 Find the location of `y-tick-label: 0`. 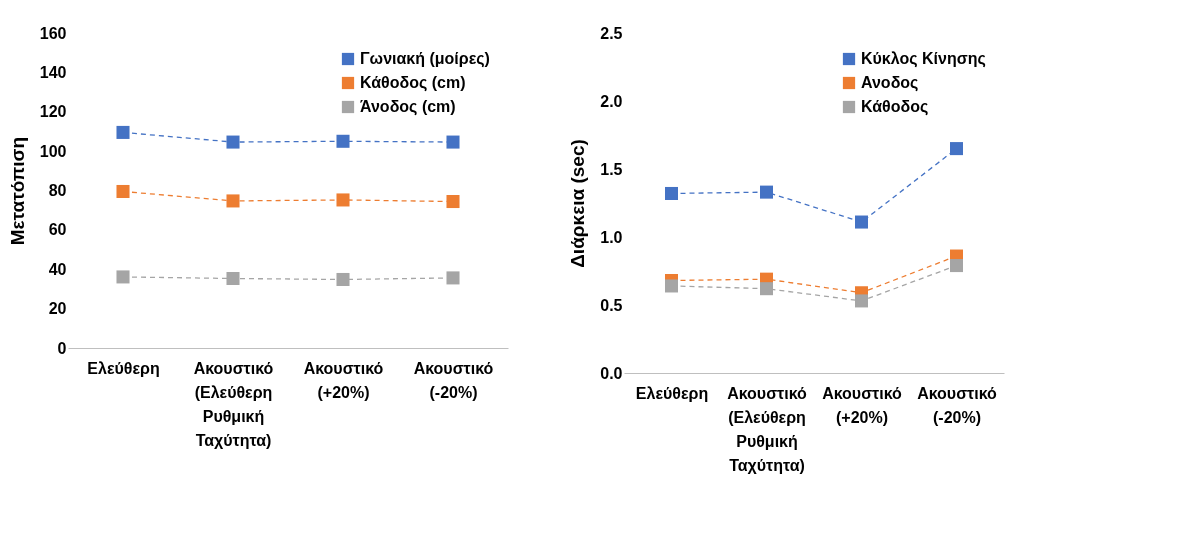

y-tick-label: 0 is located at coordinates (62, 348).